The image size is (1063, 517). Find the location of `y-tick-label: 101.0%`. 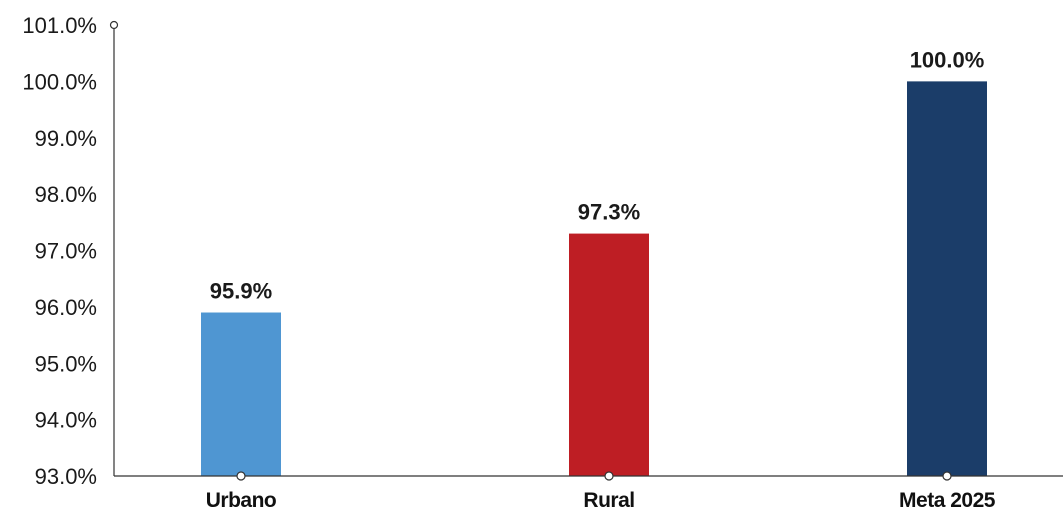

y-tick-label: 101.0% is located at coordinates (59, 25).